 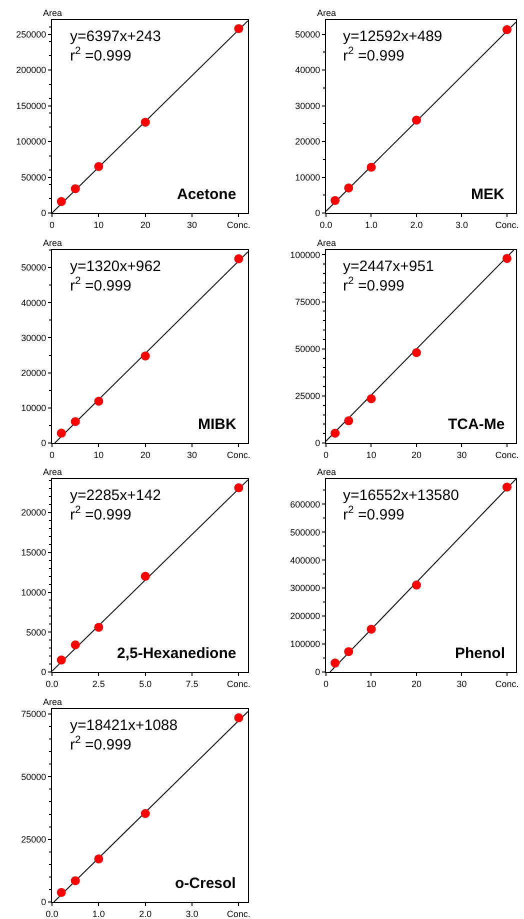 I want to click on y-tick-label: 15000, so click(x=33, y=553).